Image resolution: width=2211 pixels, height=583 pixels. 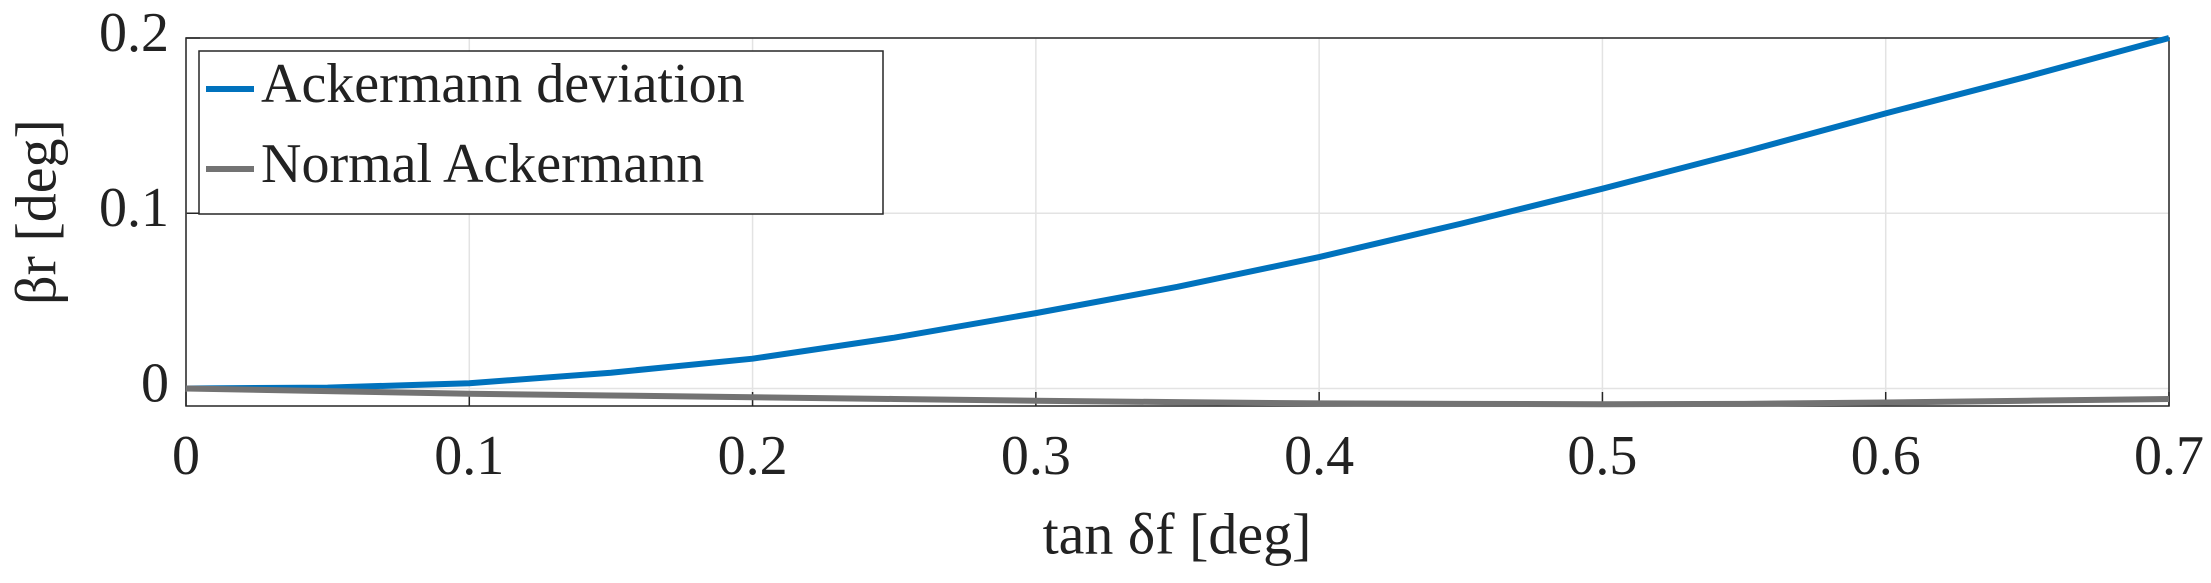 I want to click on y-tick-label: 0, so click(x=155, y=383).